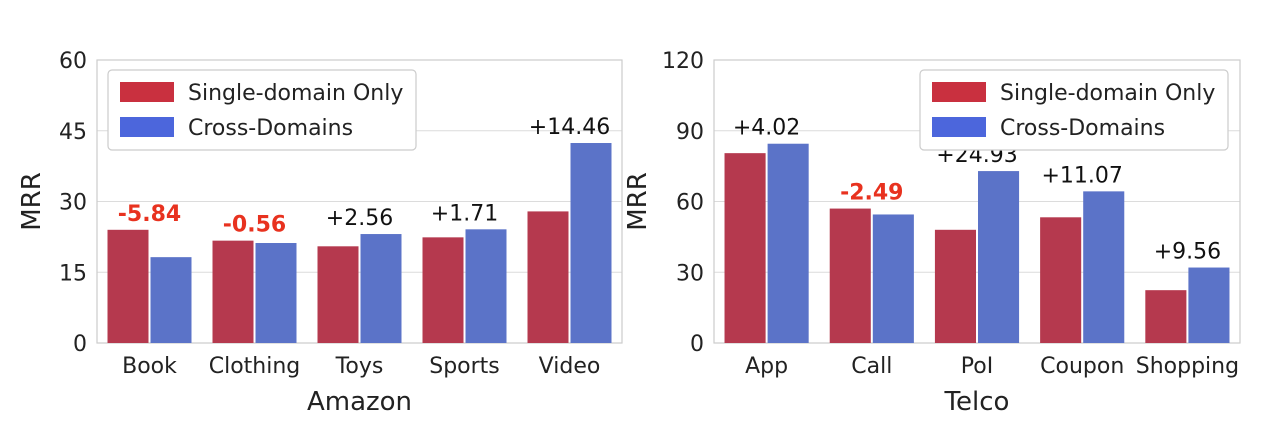  I want to click on data-label: -2.49, so click(871, 193).